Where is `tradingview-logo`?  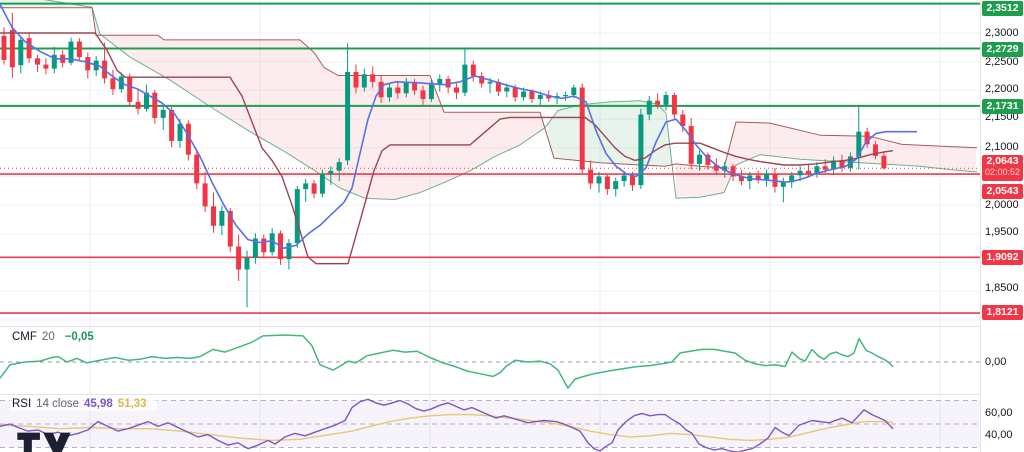 tradingview-logo is located at coordinates (48, 441).